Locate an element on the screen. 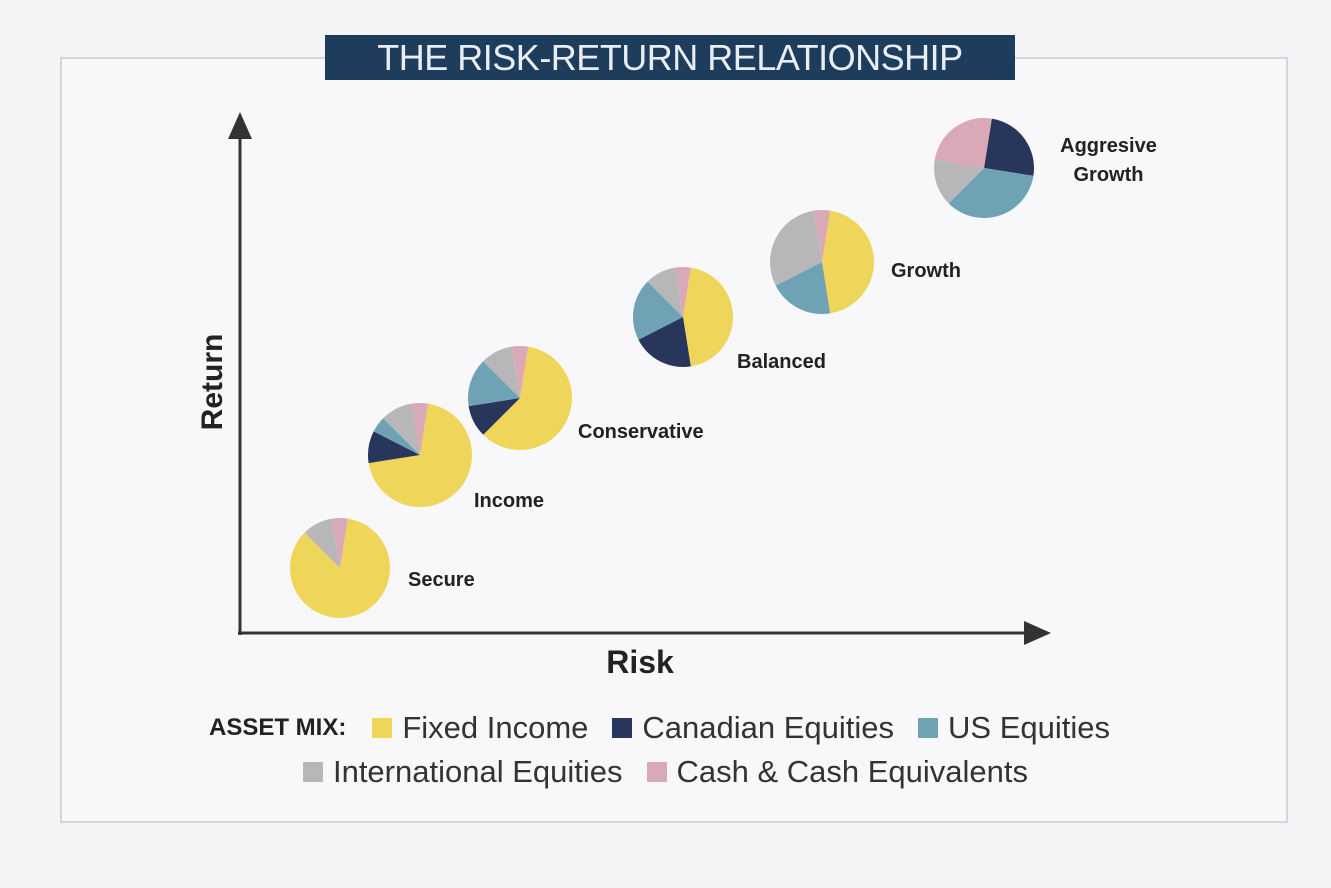 The image size is (1331, 888). legend-item: US Equities is located at coordinates (1014, 728).